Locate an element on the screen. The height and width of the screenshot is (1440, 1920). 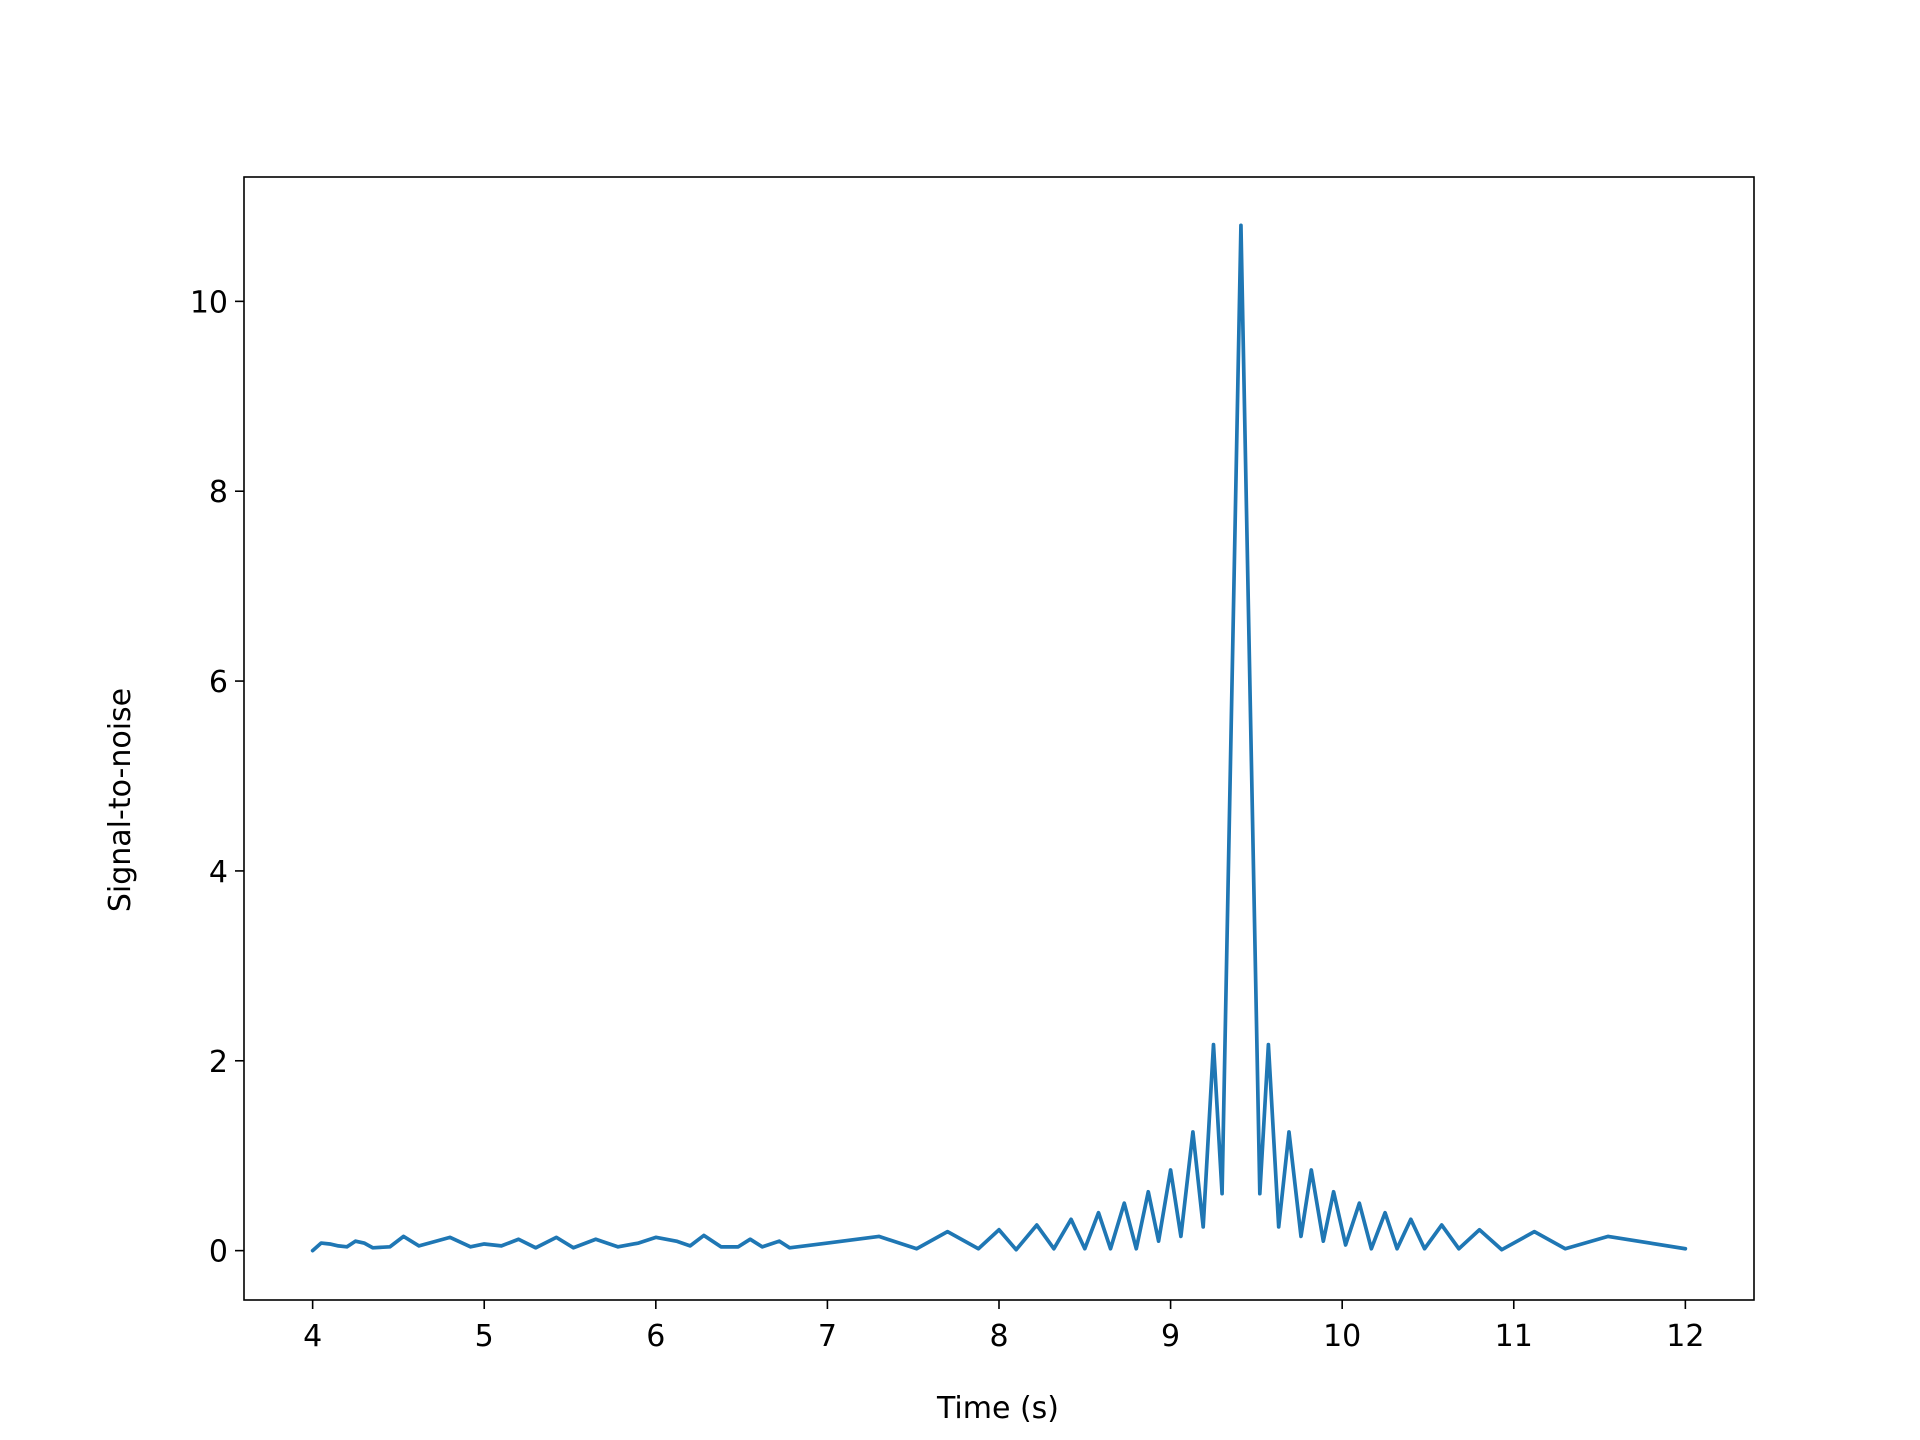
y-tick-label: 2 is located at coordinates (218, 1062).